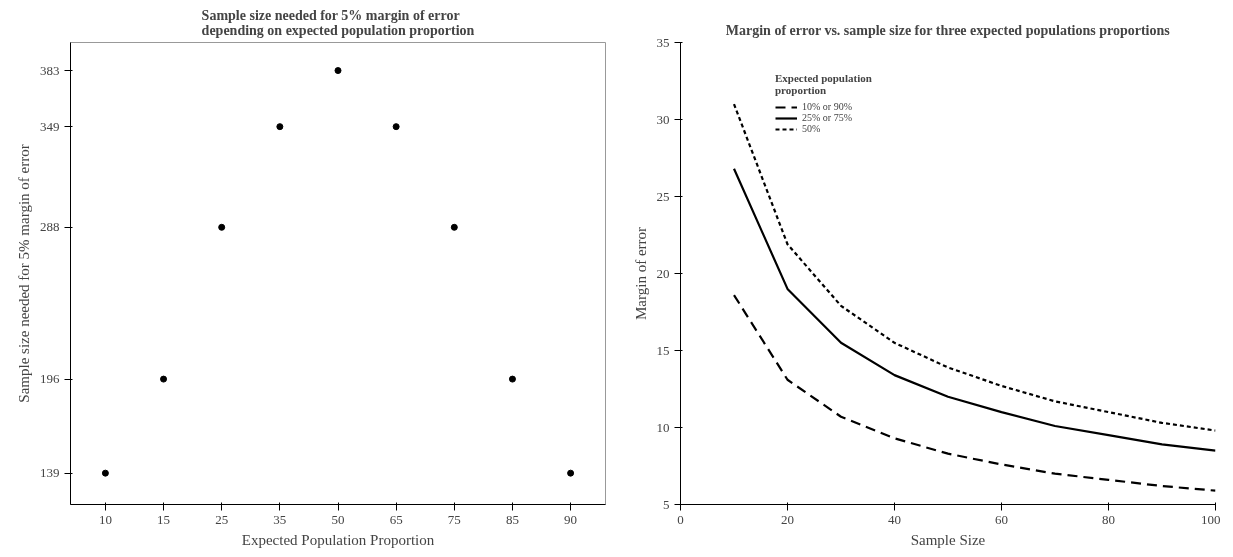 The width and height of the screenshot is (1233, 557). Describe the element at coordinates (512, 519) in the screenshot. I see `x-tick-label: 85` at that location.